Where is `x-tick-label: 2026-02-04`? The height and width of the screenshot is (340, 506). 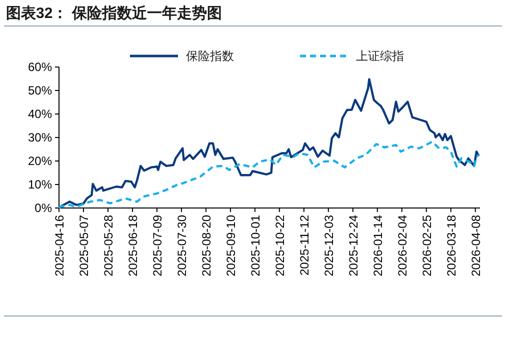
x-tick-label: 2026-02-04 is located at coordinates (402, 245).